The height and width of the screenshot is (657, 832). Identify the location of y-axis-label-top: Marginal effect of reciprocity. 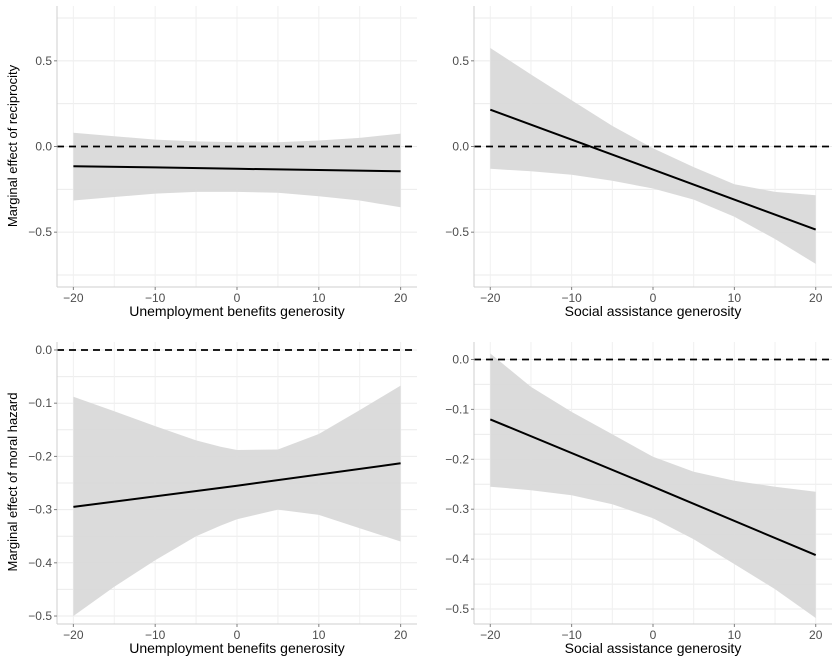
(12, 145).